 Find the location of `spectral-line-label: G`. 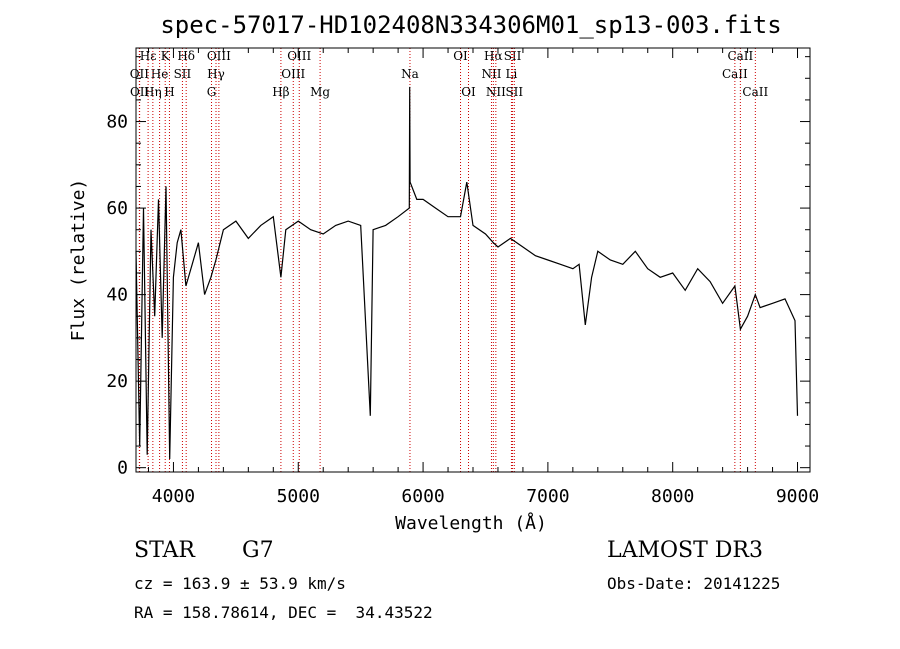

spectral-line-label: G is located at coordinates (212, 92).